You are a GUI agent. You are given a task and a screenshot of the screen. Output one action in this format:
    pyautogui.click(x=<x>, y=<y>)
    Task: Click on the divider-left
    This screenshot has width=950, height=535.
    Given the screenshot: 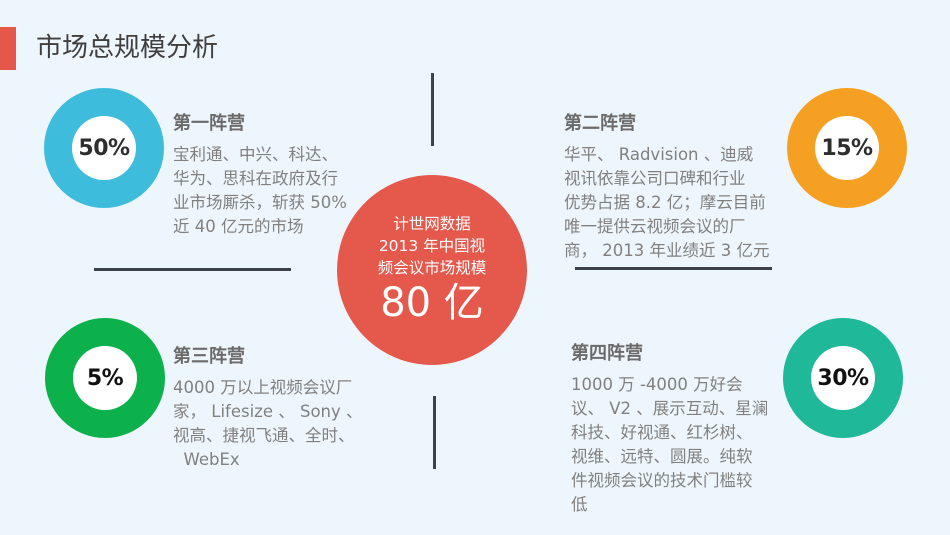 What is the action you would take?
    pyautogui.click(x=192, y=269)
    